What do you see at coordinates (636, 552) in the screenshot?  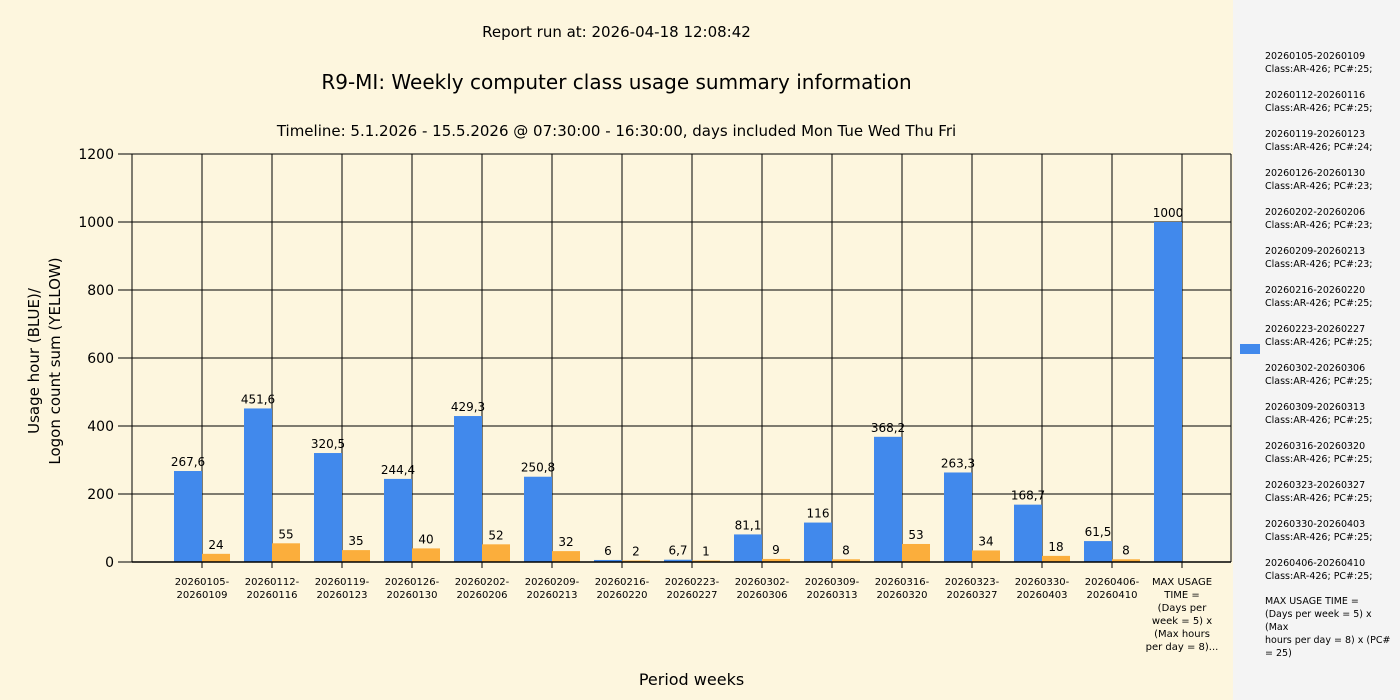 I see `logon-data-label: 2` at bounding box center [636, 552].